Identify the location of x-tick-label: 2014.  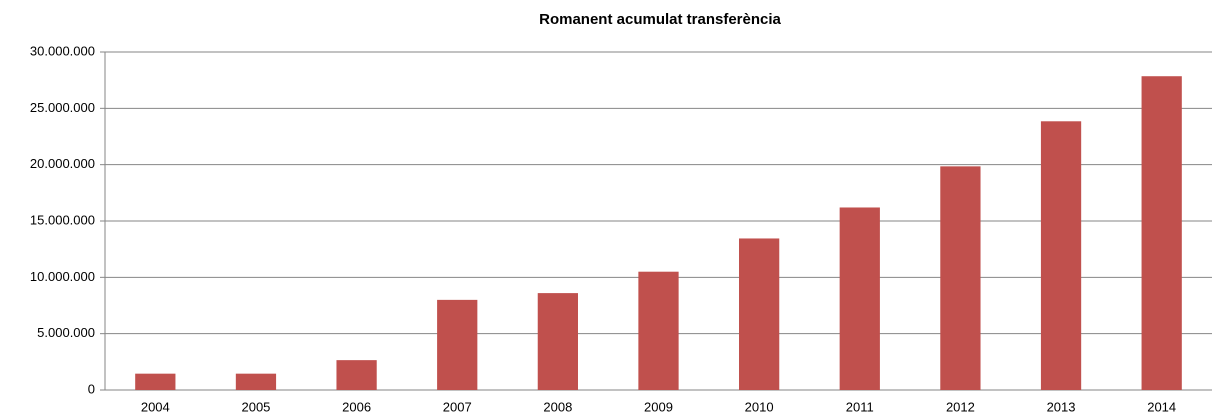
(1161, 406).